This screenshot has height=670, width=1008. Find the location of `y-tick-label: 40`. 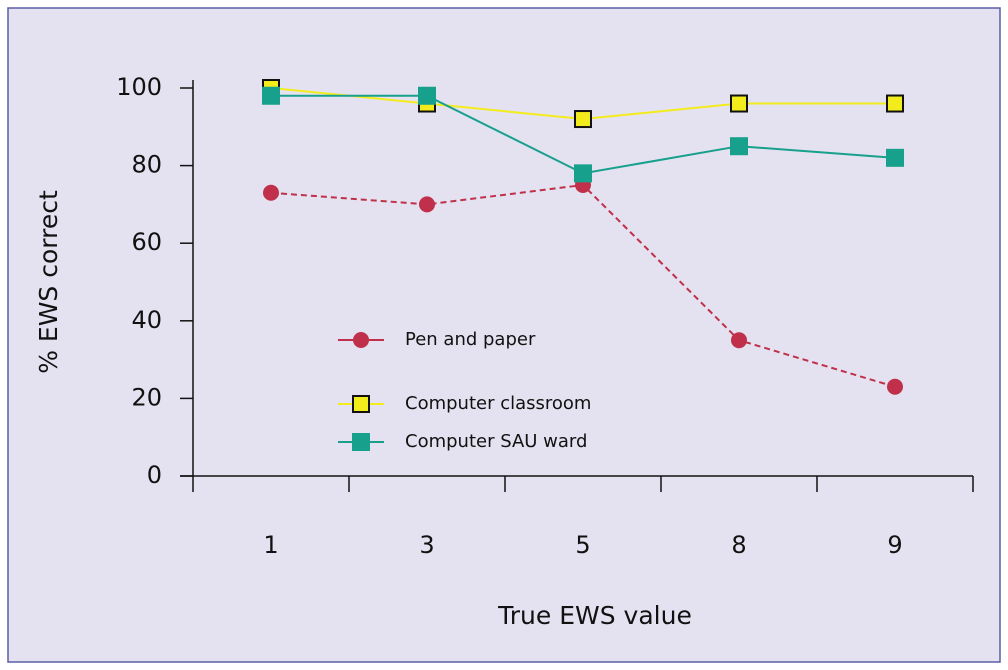

y-tick-label: 40 is located at coordinates (146, 320).